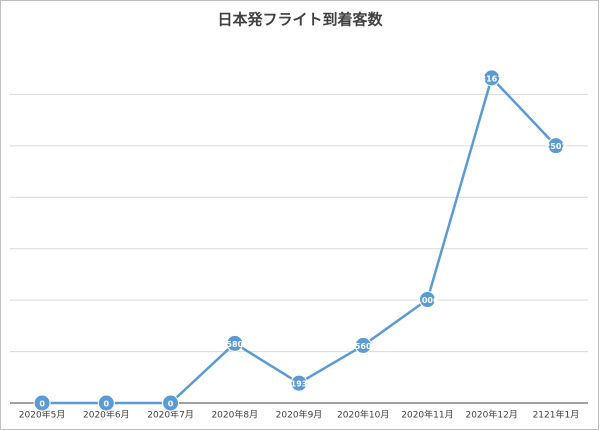 This screenshot has width=600, height=431. I want to click on data-label: 560, so click(363, 346).